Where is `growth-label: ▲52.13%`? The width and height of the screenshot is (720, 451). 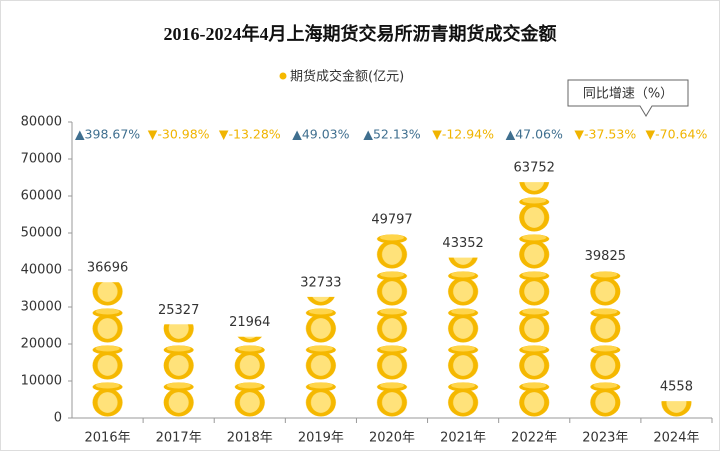
growth-label: ▲52.13% is located at coordinates (391, 134).